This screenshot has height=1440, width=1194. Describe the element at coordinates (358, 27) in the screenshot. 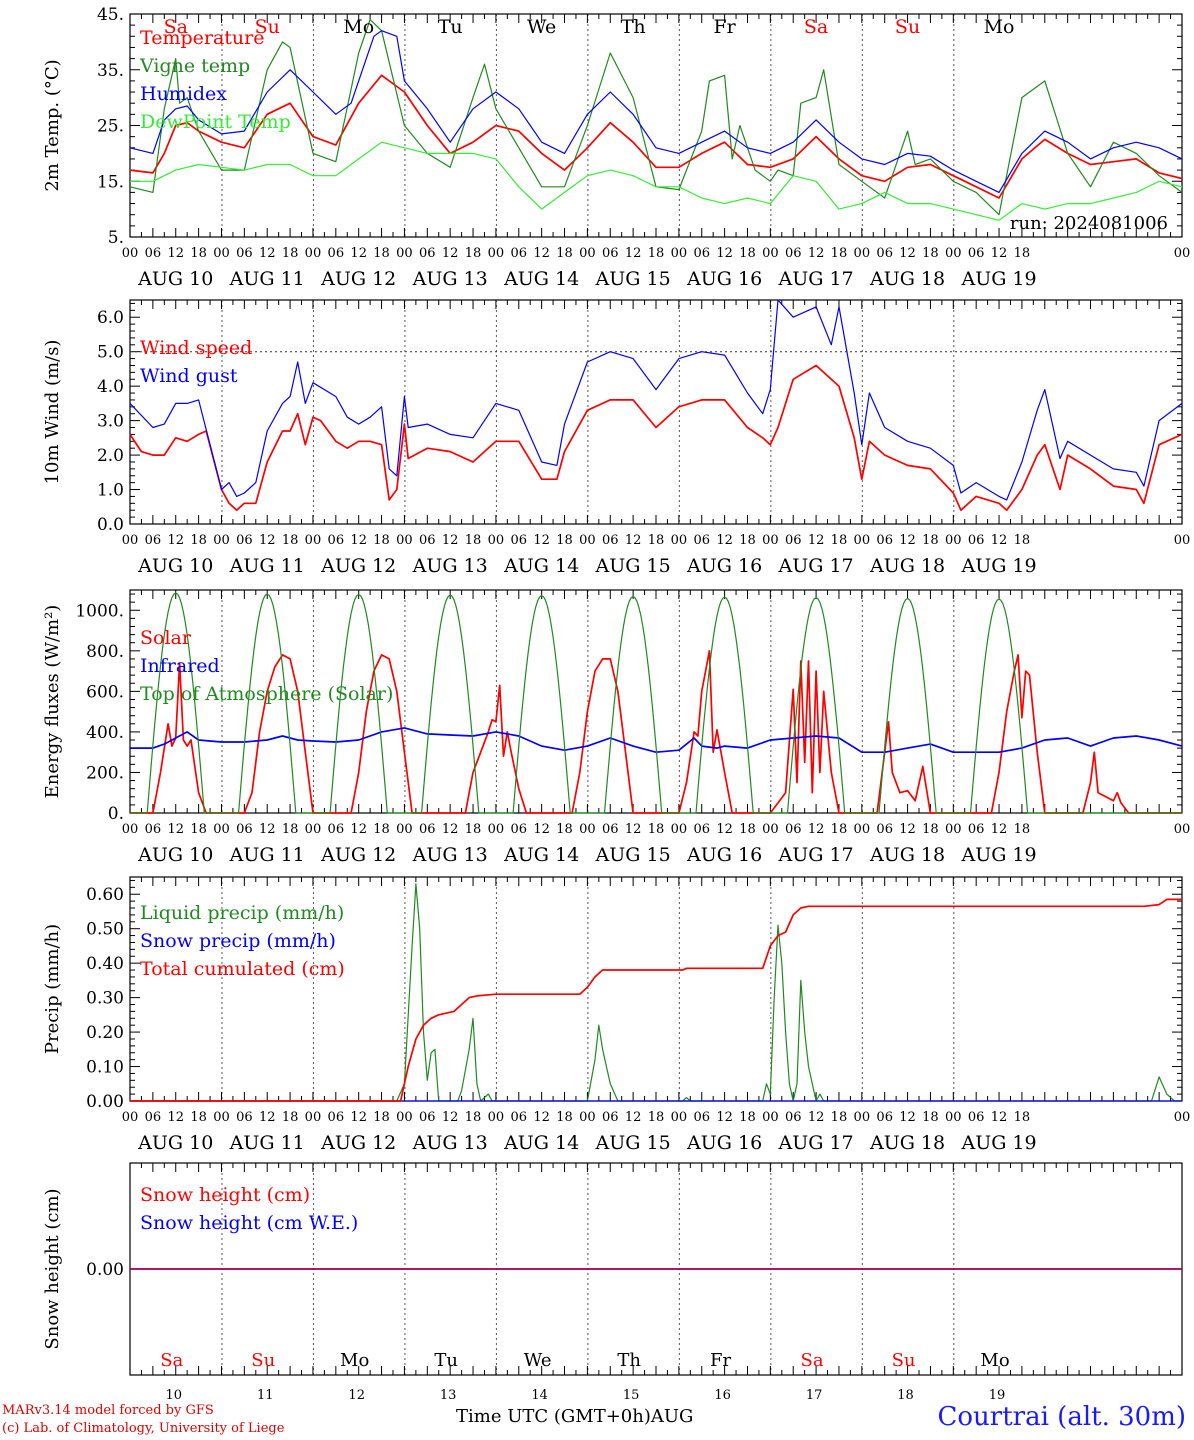

I see `day-name: Mo` at that location.